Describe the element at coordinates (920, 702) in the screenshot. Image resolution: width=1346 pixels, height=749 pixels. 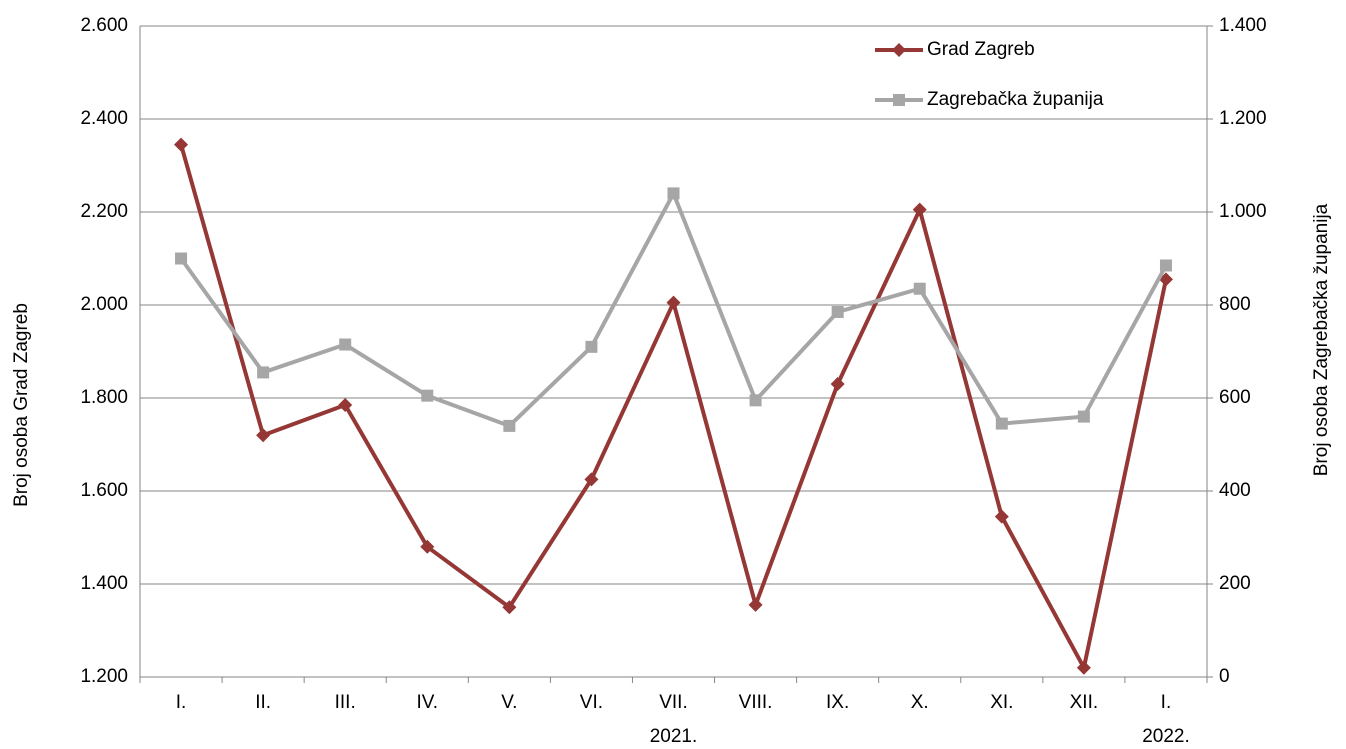
I see `x-tick-label: X.` at that location.